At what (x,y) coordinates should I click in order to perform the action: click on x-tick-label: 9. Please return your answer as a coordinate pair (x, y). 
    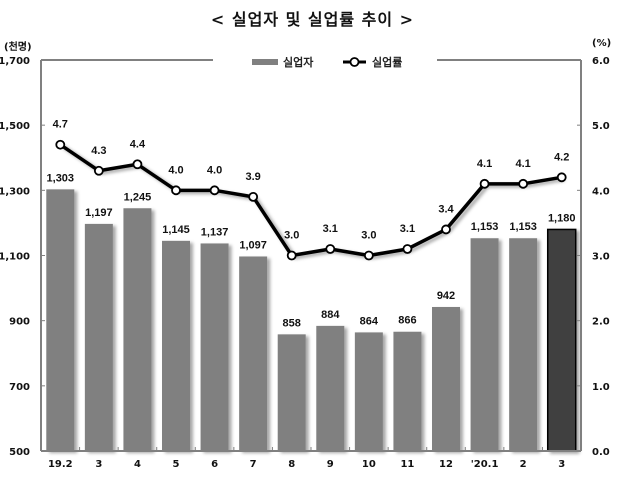
    Looking at the image, I should click on (330, 464).